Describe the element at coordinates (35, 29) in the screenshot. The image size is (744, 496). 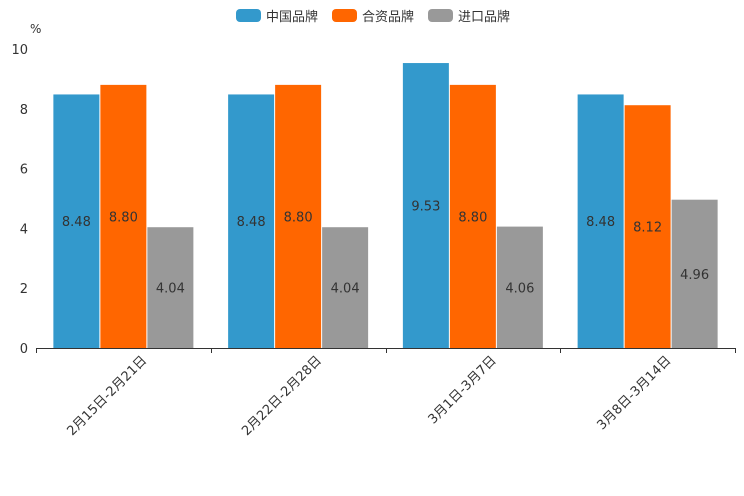
I see `y-axis-unit-label: %` at that location.